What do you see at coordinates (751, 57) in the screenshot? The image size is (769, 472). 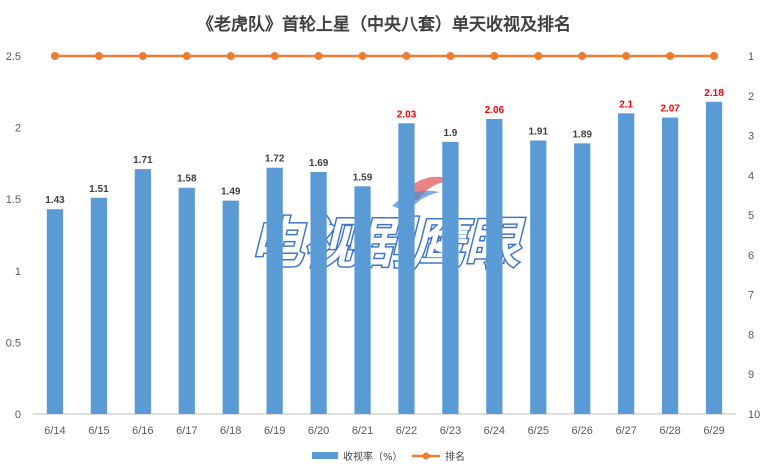 I see `y-right-tick-label: 1` at bounding box center [751, 57].